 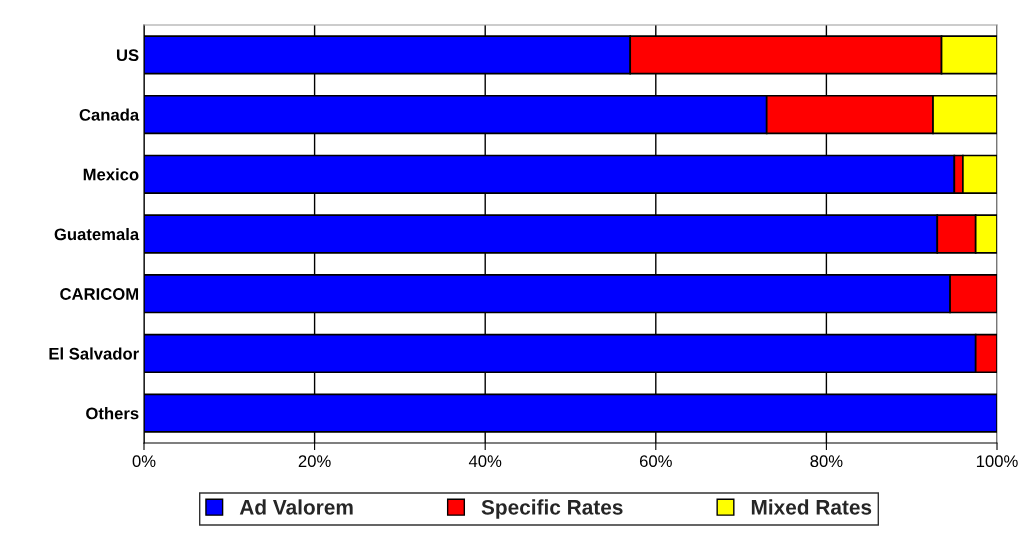 I want to click on y-tick-label: Canada, so click(x=109, y=114).